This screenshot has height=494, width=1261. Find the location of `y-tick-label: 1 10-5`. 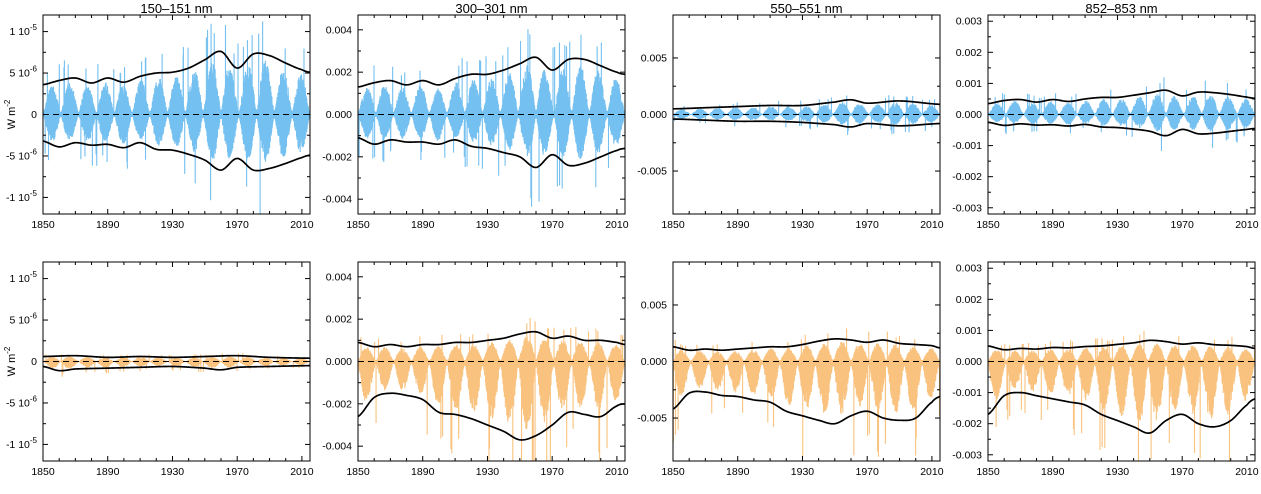

y-tick-label: 1 10-5 is located at coordinates (23, 30).